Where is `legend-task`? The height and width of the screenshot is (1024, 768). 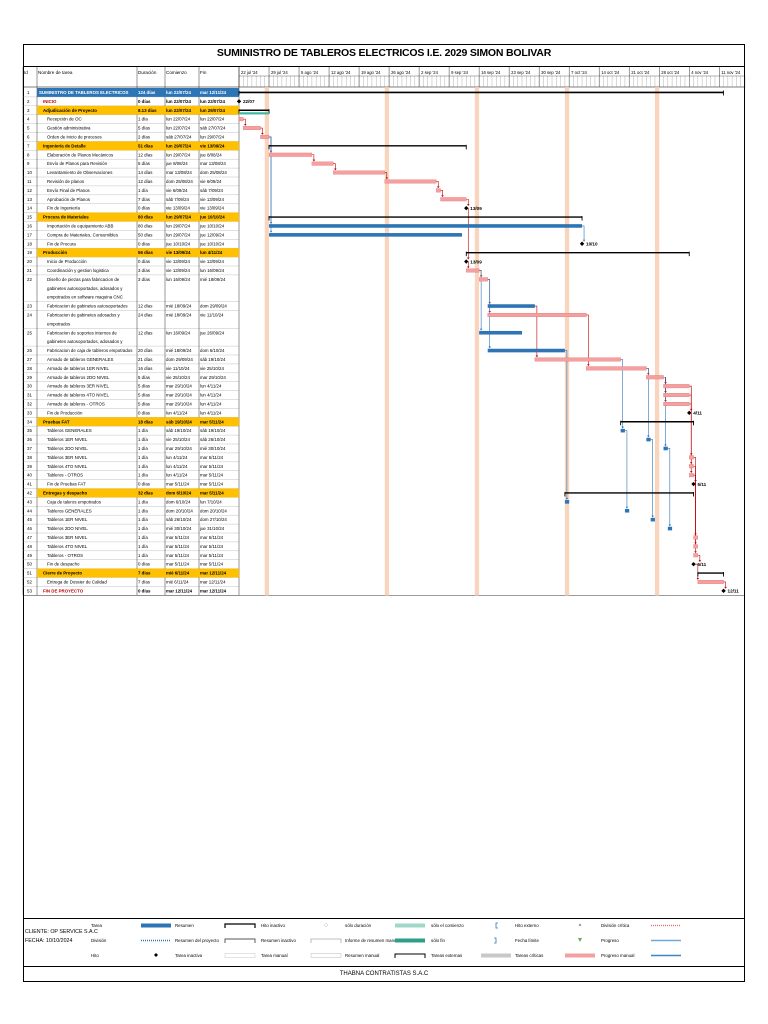 legend-task is located at coordinates (156, 925).